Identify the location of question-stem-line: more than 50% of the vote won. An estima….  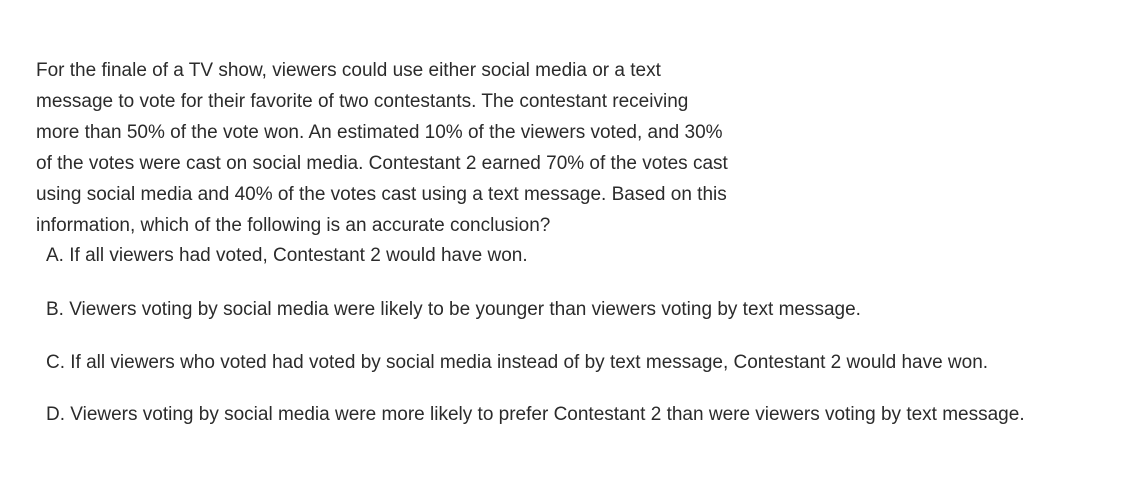
(379, 132).